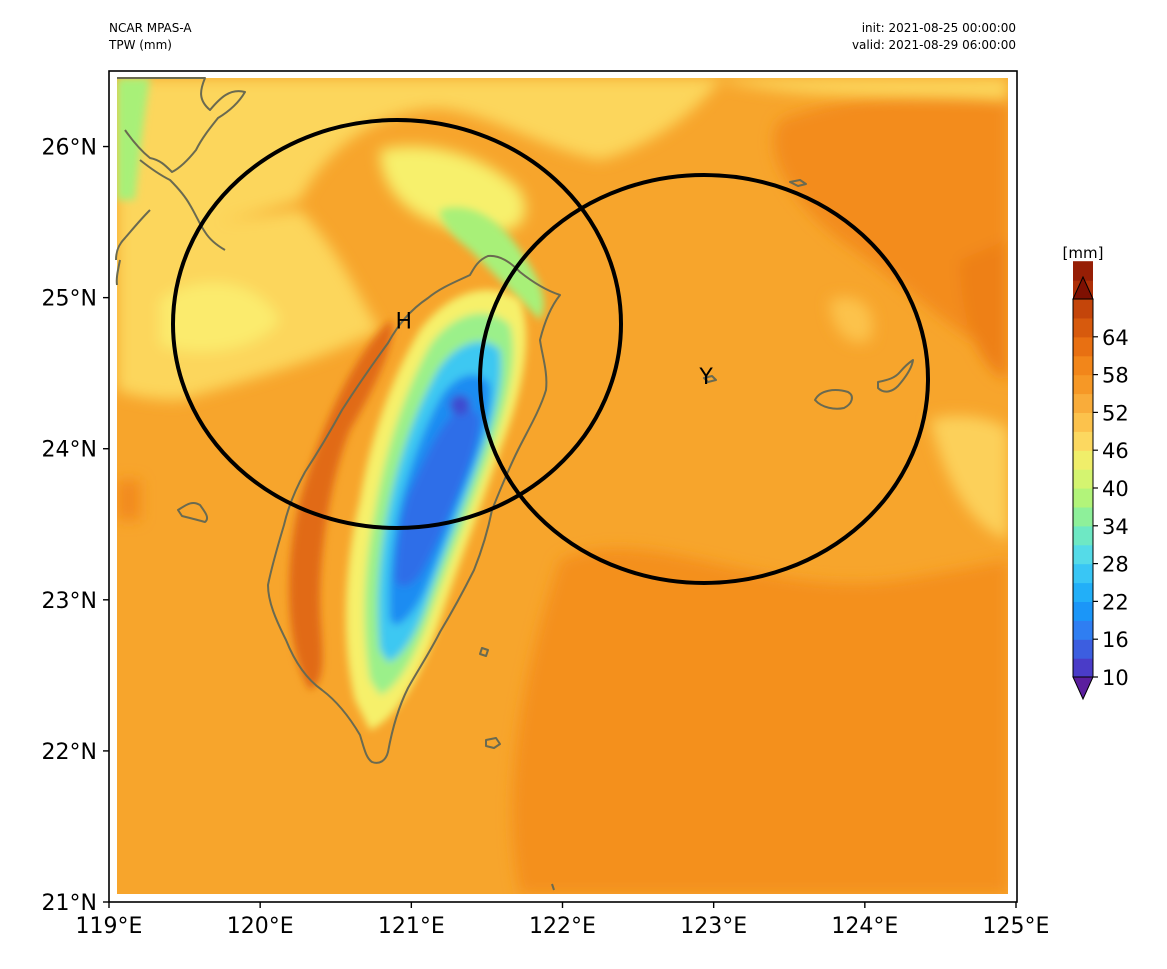  Describe the element at coordinates (1096, 472) in the screenshot. I see `colorbar: 10 16 22 28 34 40 46 52 58 64 [mm]` at that location.